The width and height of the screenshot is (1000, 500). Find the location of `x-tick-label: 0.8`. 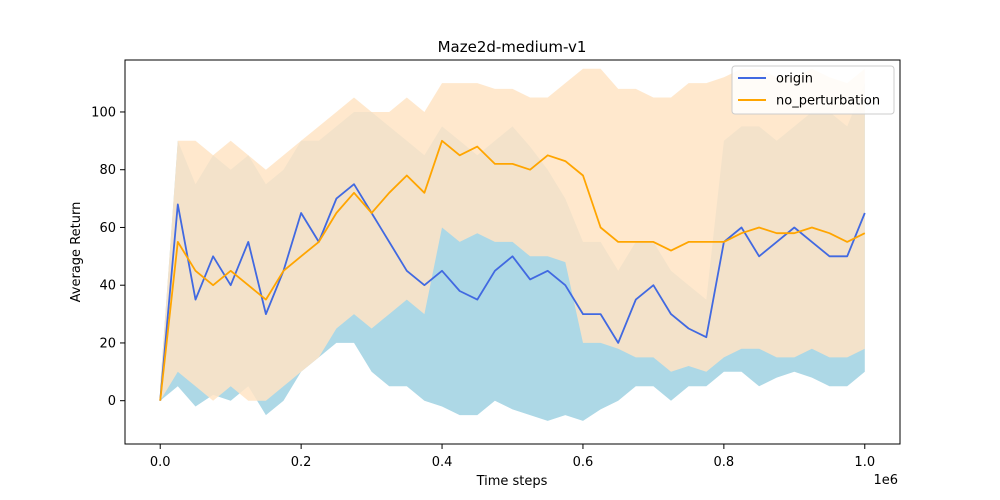

x-tick-label: 0.8 is located at coordinates (724, 462).